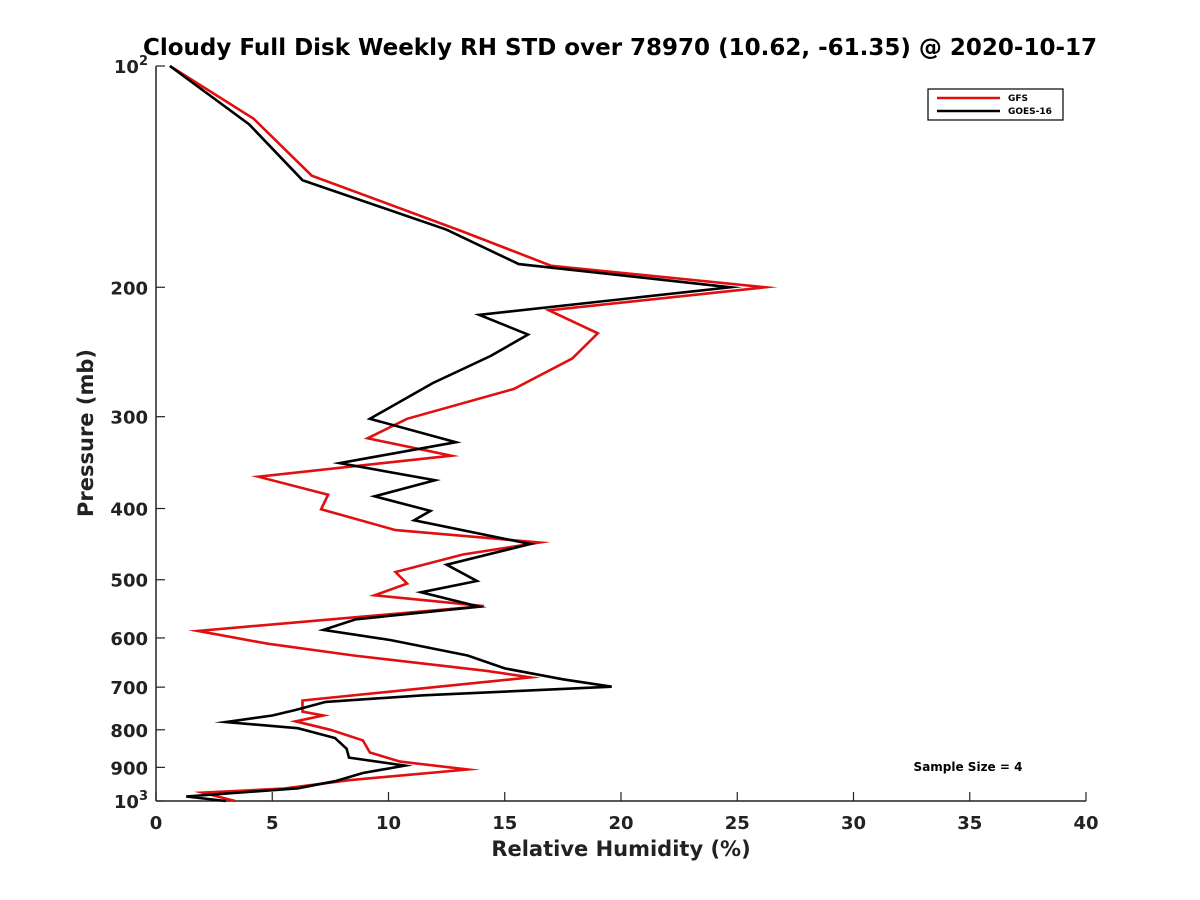  I want to click on legend-label-gfs: GFS, so click(1018, 99).